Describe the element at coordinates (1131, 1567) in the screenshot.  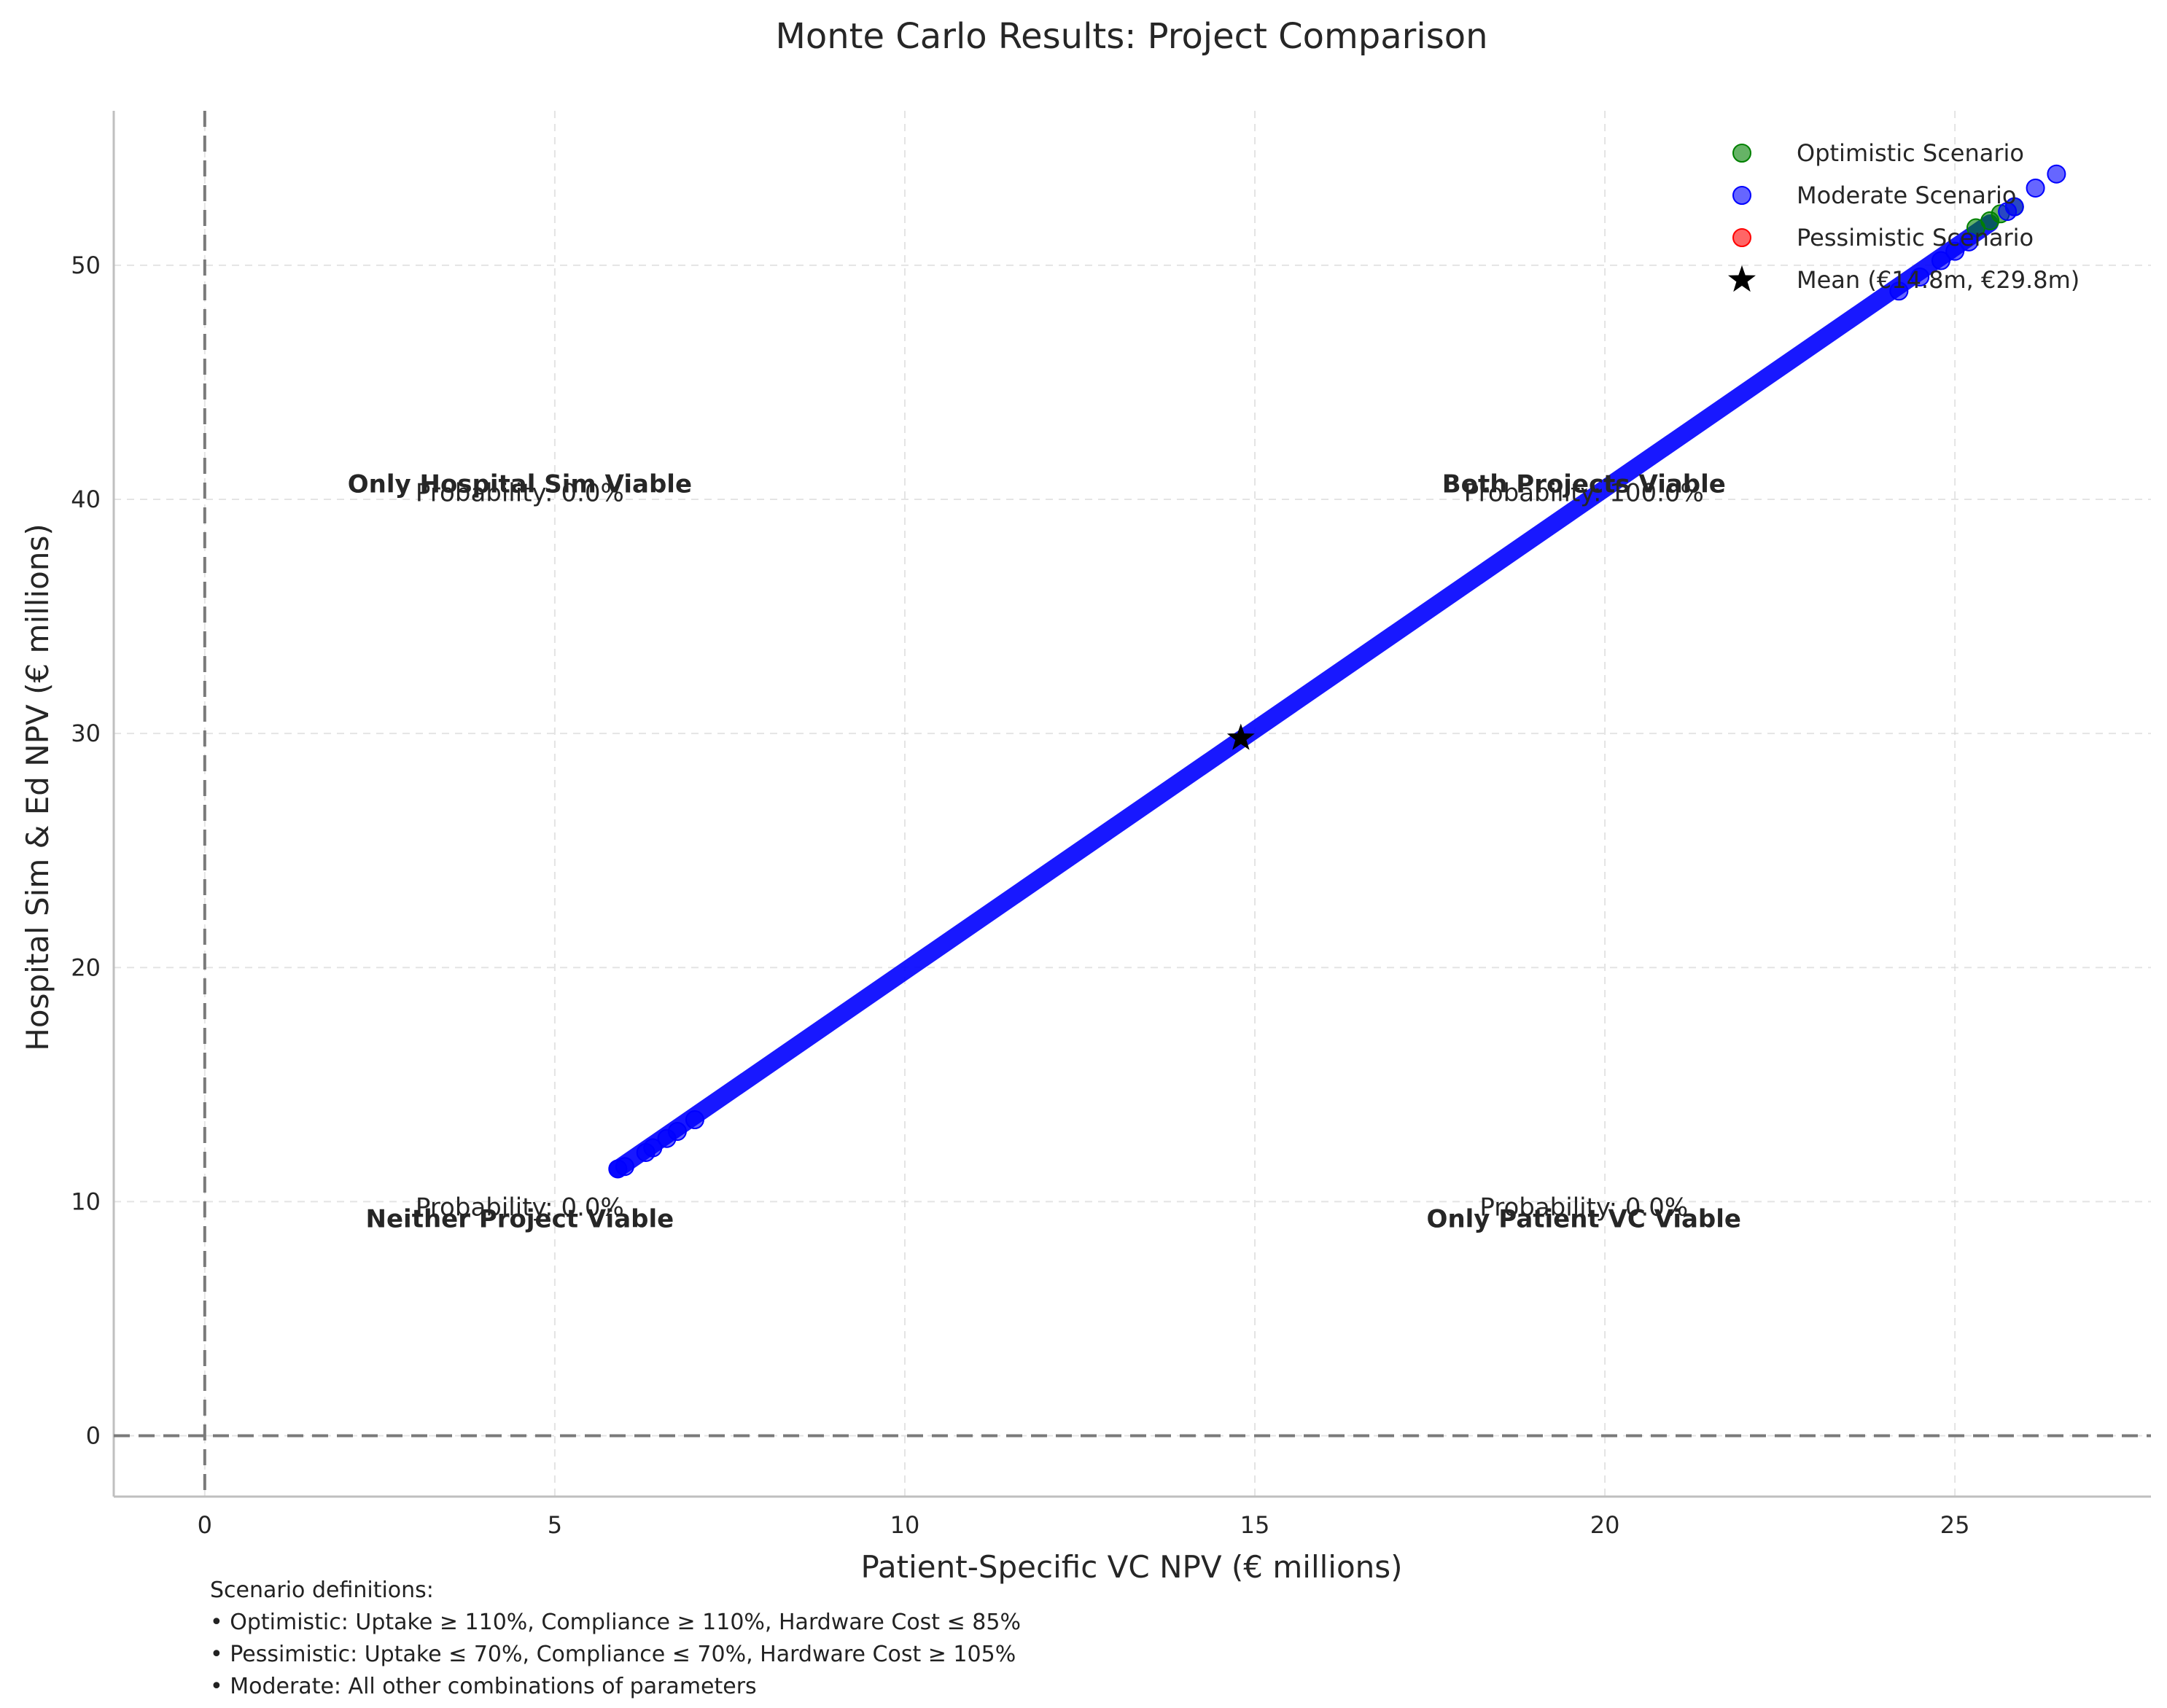
I see `x-axis-label: Patient-Specific VC NPV (€ millions)` at that location.